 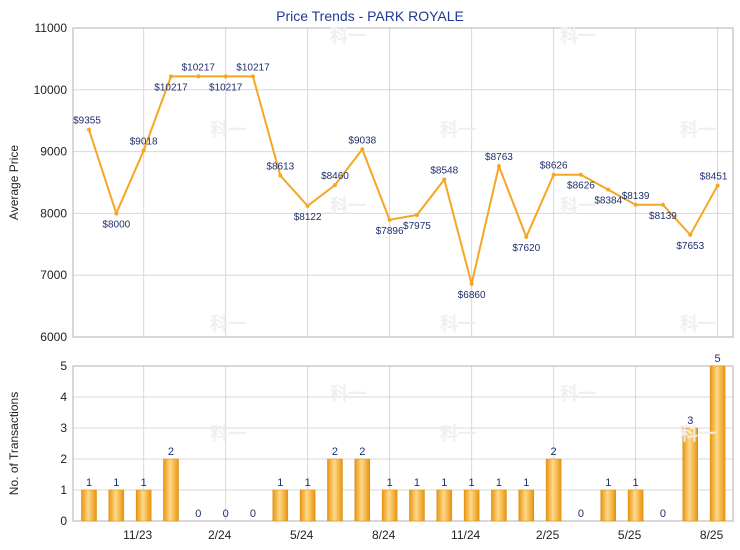 What do you see at coordinates (444, 171) in the screenshot?
I see `price-data-label: $8548` at bounding box center [444, 171].